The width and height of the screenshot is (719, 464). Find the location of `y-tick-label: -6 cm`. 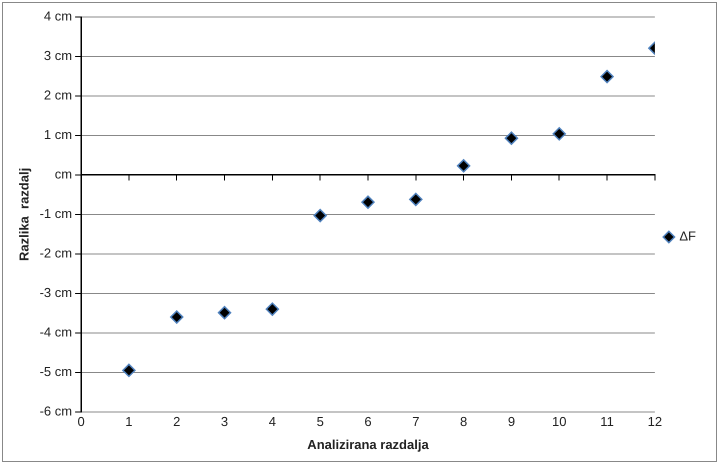

y-tick-label: -6 cm is located at coordinates (56, 410).